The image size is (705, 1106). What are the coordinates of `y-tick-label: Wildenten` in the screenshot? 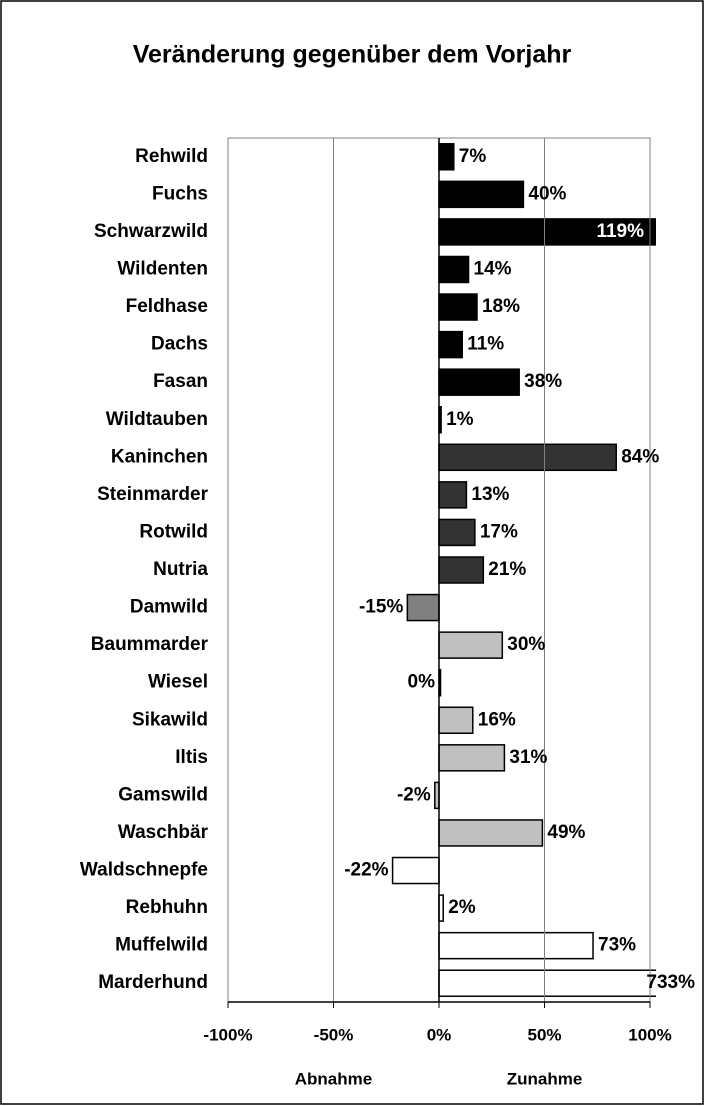 It's located at (162, 268).